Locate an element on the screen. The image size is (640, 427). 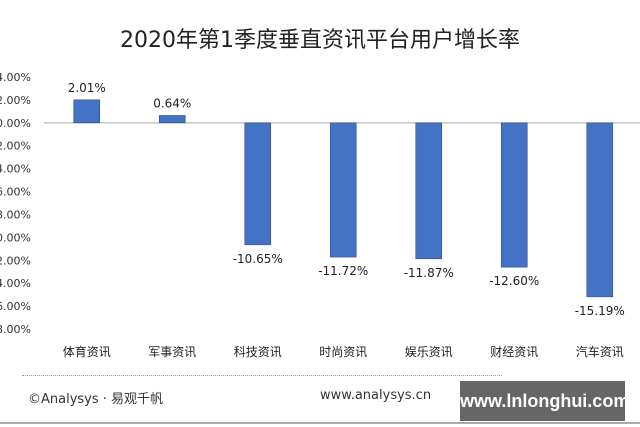
category-label: 汽车资讯 is located at coordinates (600, 351).